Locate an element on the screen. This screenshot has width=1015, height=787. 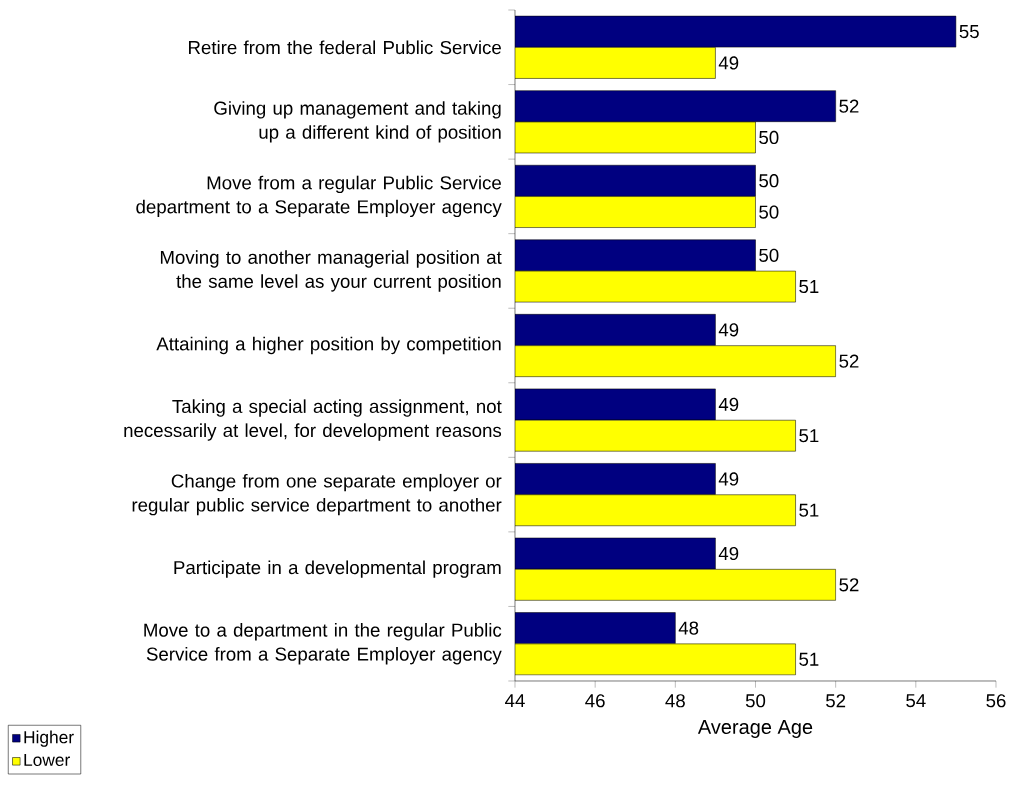
y-tick-label: Participate in a developmental program is located at coordinates (337, 569).